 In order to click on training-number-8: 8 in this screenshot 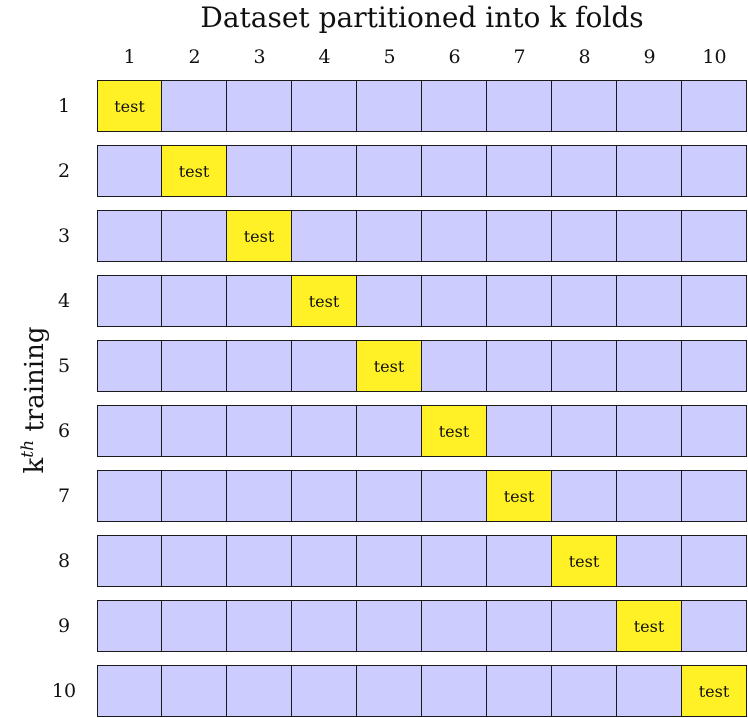, I will do `click(64, 561)`.